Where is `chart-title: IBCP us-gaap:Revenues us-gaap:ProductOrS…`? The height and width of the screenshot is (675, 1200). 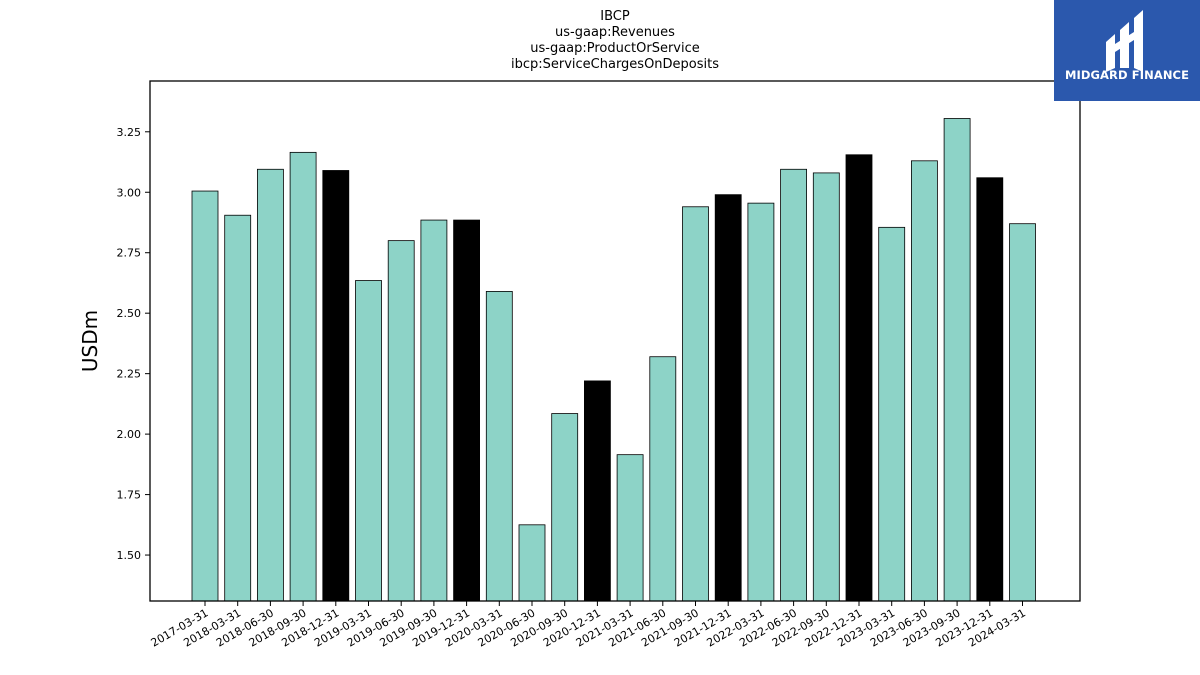
chart-title: IBCP us-gaap:Revenues us-gaap:ProductOrS… is located at coordinates (615, 40).